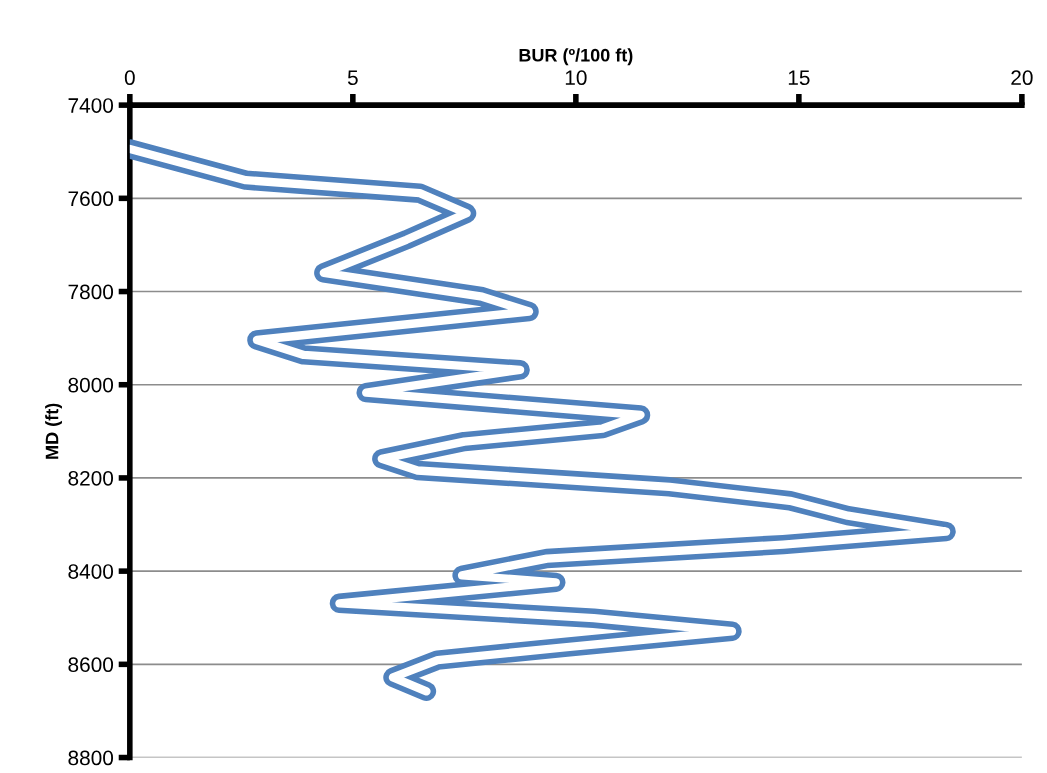 The width and height of the screenshot is (1047, 773). What do you see at coordinates (129, 78) in the screenshot?
I see `x-tick-label: 0` at bounding box center [129, 78].